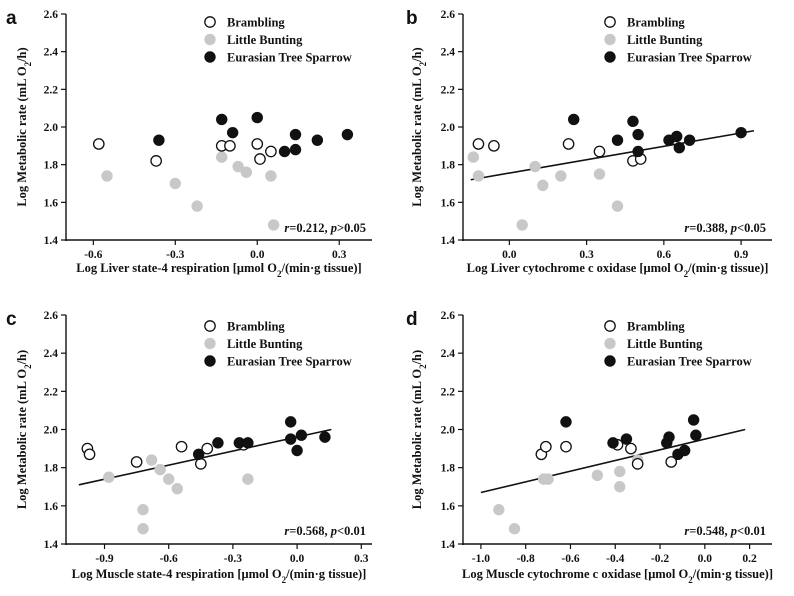  I want to click on x-tick-label: -0.2, so click(660, 559).